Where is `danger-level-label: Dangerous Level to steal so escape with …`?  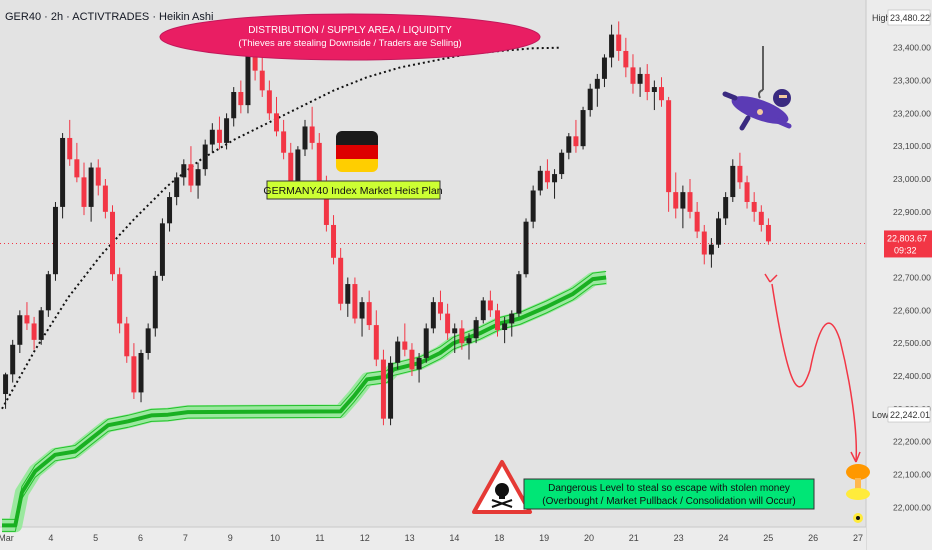
danger-level-label: Dangerous Level to steal so escape with … is located at coordinates (669, 494).